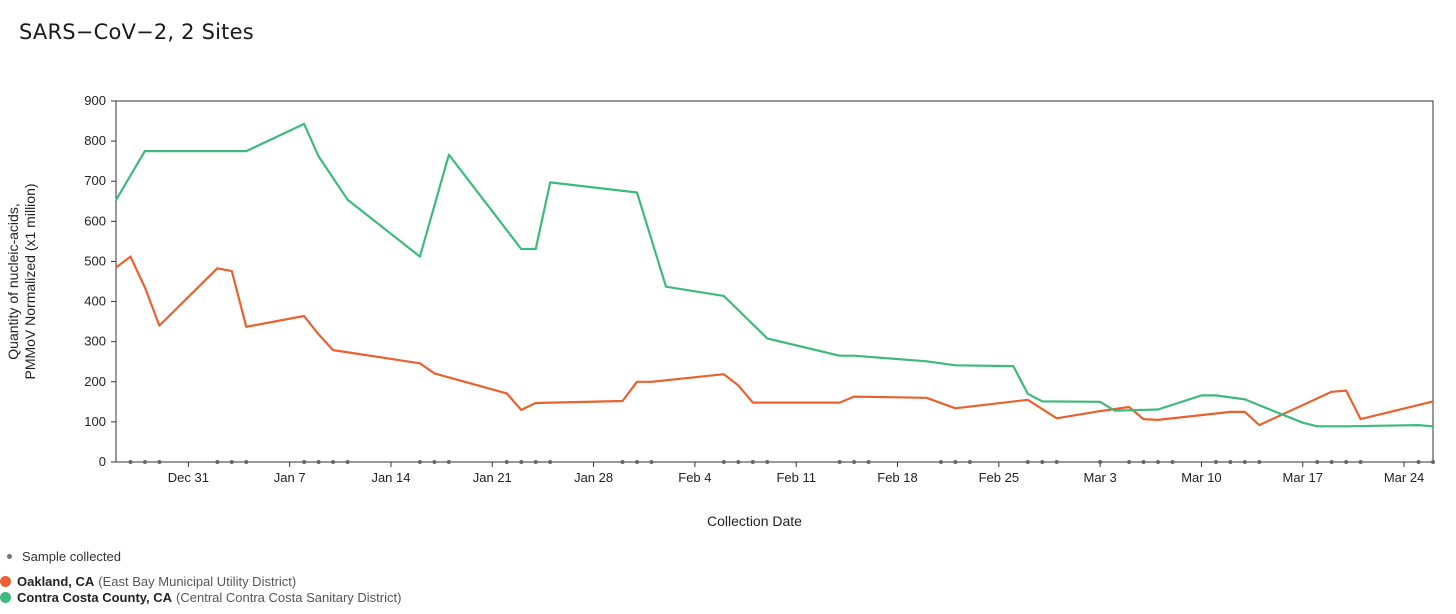 The image size is (1456, 614). Describe the element at coordinates (1404, 477) in the screenshot. I see `x-tick-label: Mar 24` at that location.